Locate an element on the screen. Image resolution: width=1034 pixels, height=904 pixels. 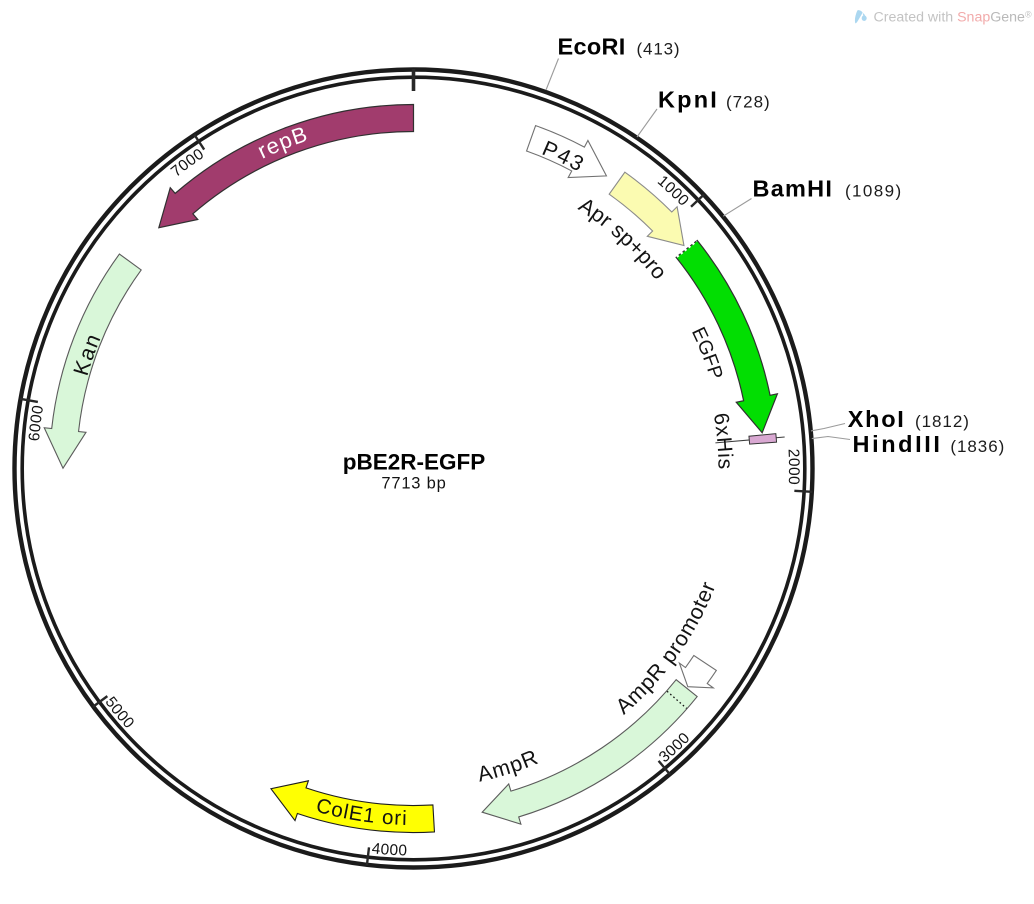
svg-text: 4000 is located at coordinates (389, 849).